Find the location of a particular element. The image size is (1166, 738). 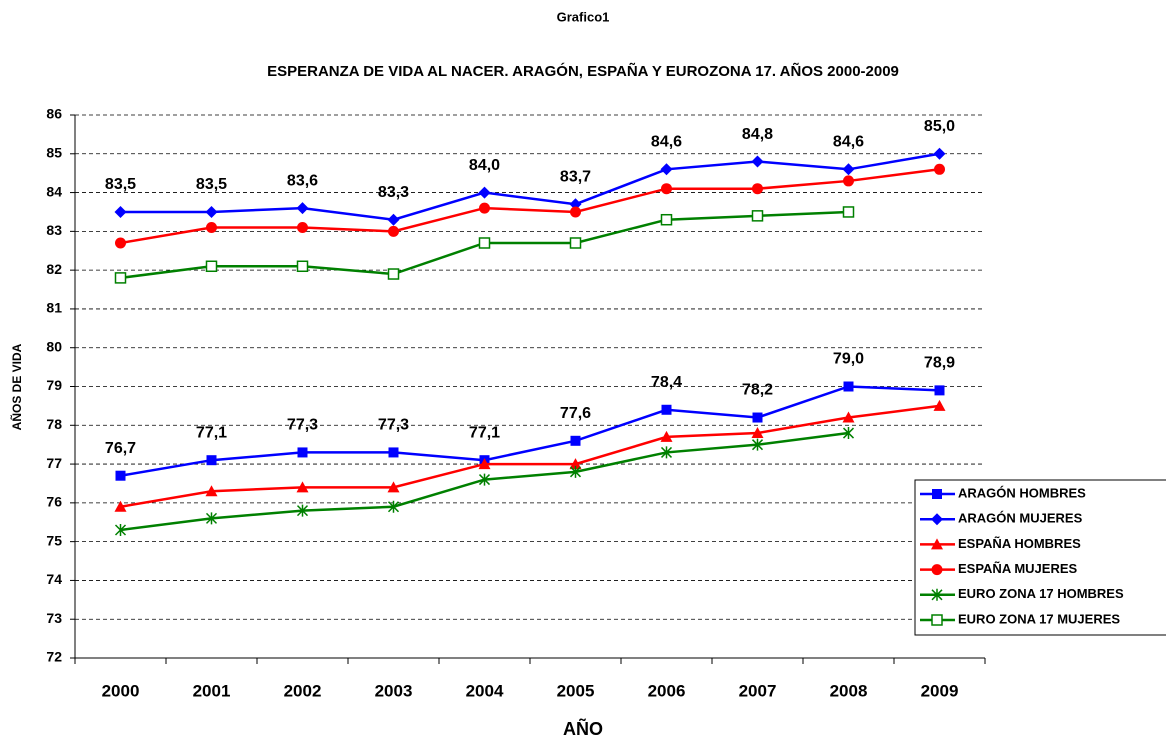

data-label: 83,7 is located at coordinates (575, 176).